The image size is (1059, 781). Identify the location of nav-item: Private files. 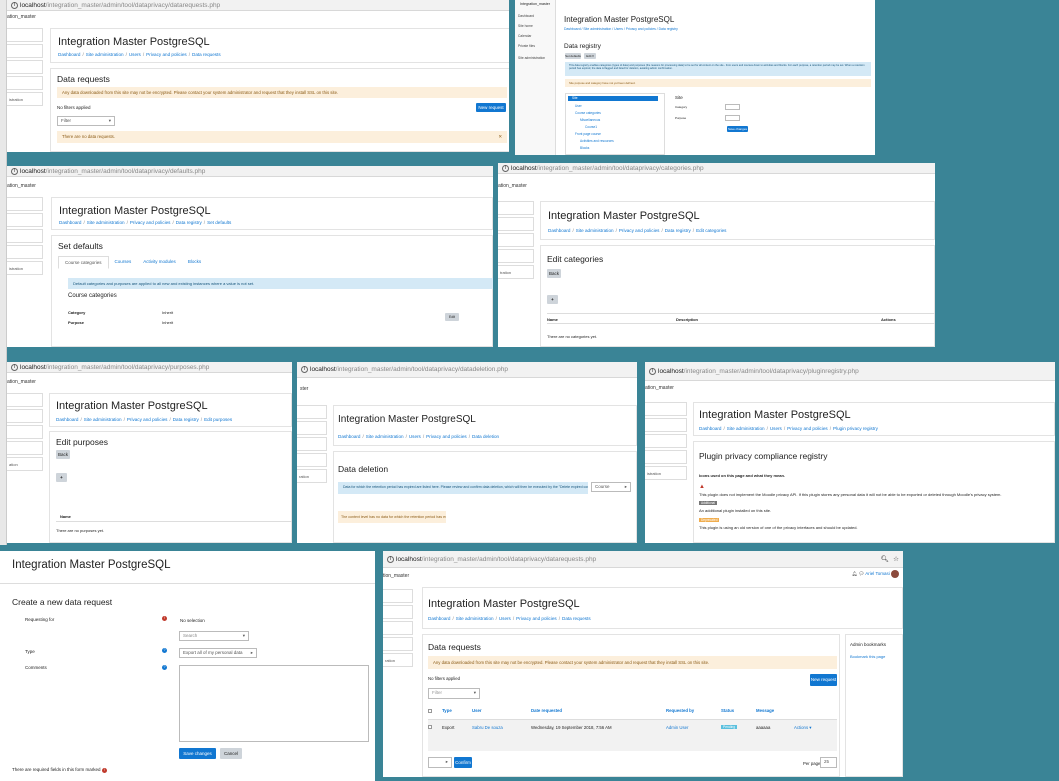
(527, 46).